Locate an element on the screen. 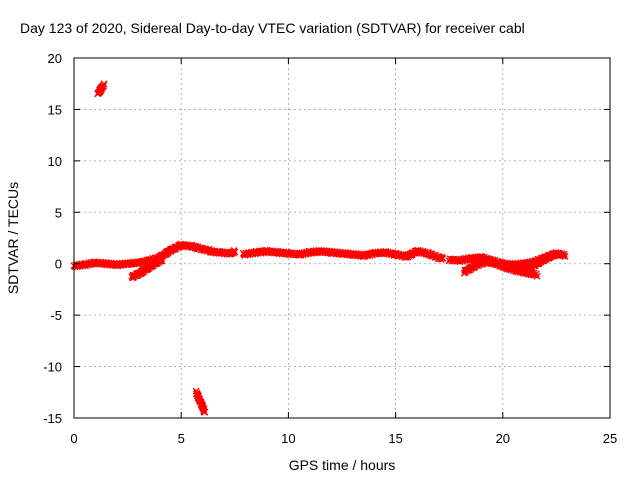  y-tick-label: 15 is located at coordinates (55, 109).